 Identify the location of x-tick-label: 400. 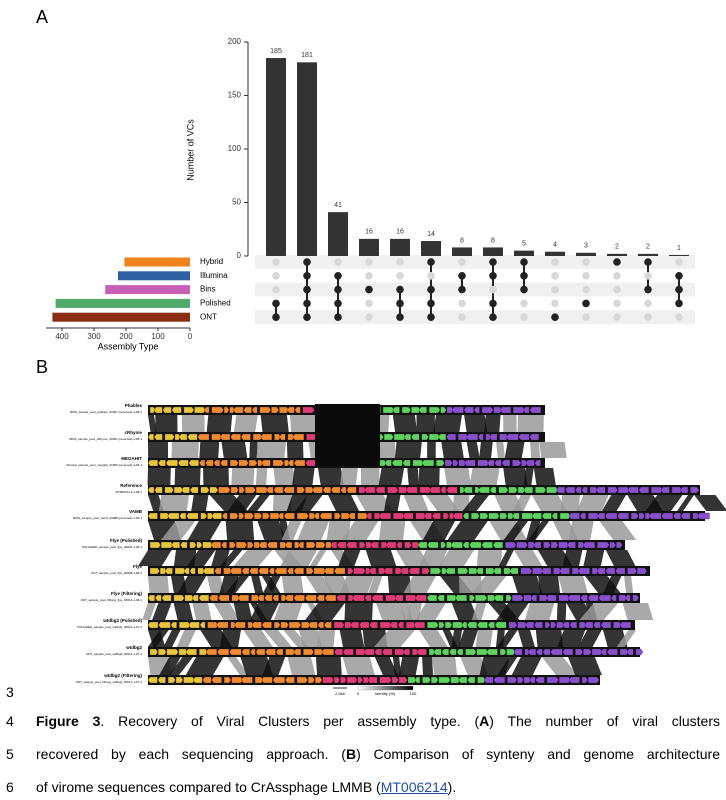
(62, 336).